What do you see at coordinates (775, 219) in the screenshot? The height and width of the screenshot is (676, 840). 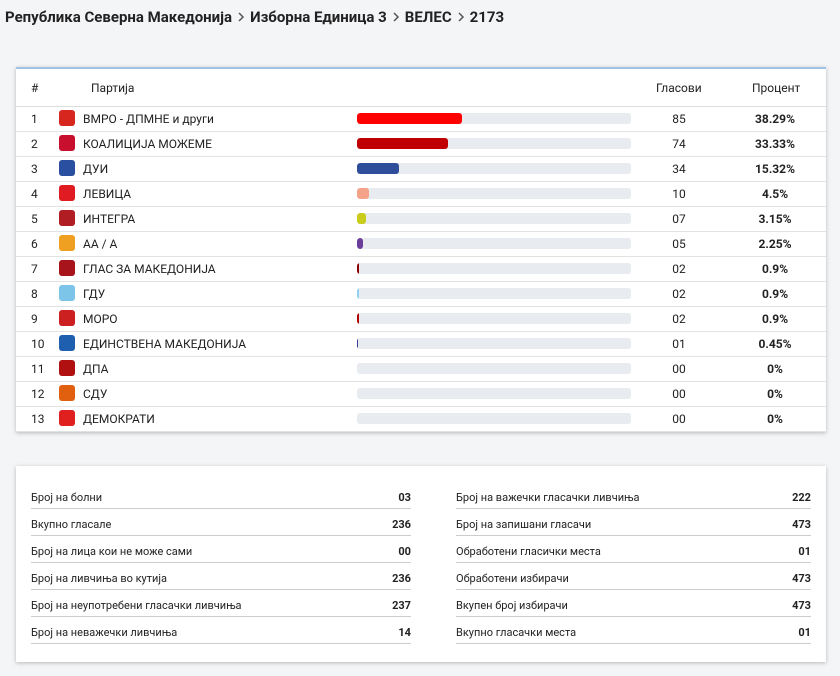 I see `percent: 3.15%` at bounding box center [775, 219].